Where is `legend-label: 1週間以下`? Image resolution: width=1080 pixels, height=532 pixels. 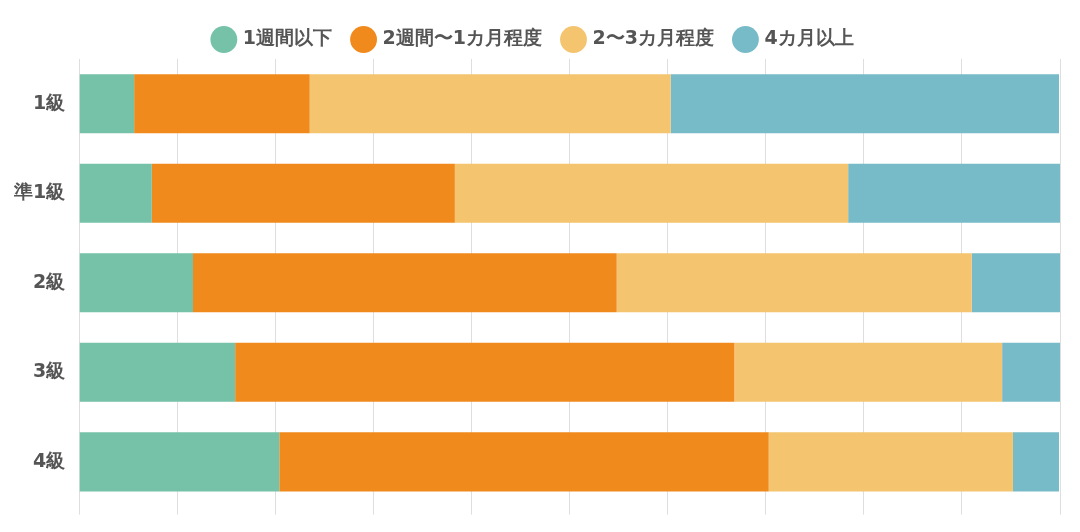
legend-label: 1週間以下 is located at coordinates (287, 37).